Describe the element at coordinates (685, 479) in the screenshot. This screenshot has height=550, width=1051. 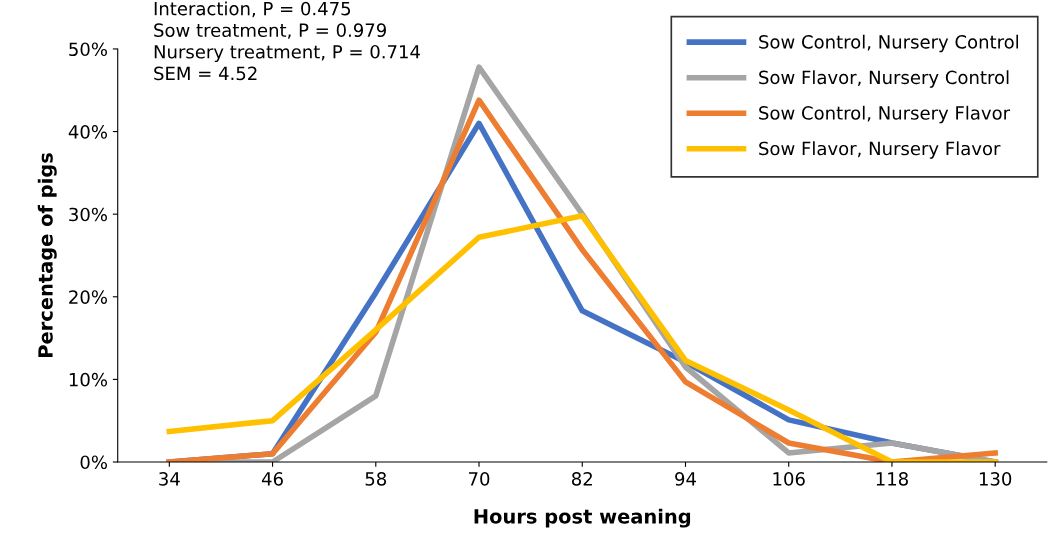
I see `x-tick-label: 94` at that location.